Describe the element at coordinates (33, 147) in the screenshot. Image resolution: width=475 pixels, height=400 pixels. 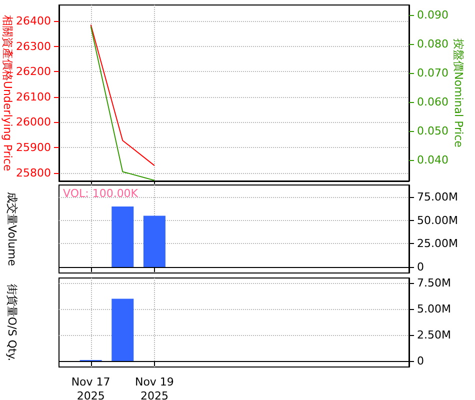
I see `y-tick-label: 25900` at that location.